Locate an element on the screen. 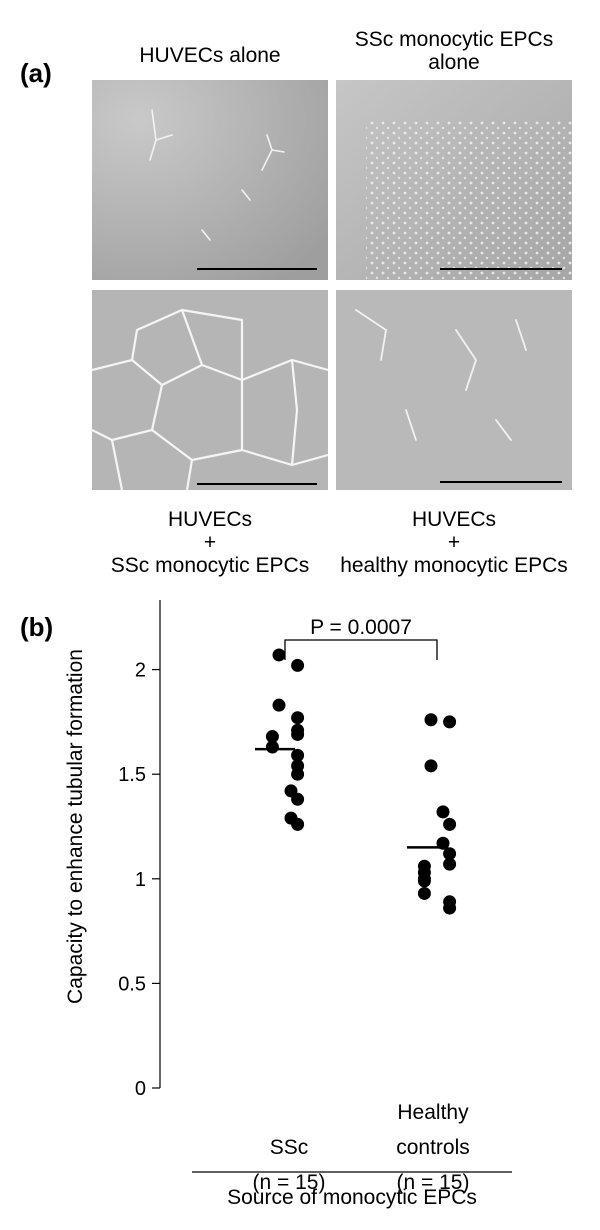 Image resolution: width=600 pixels, height=1230 pixels. y-tick-label: 0 is located at coordinates (140, 1089).